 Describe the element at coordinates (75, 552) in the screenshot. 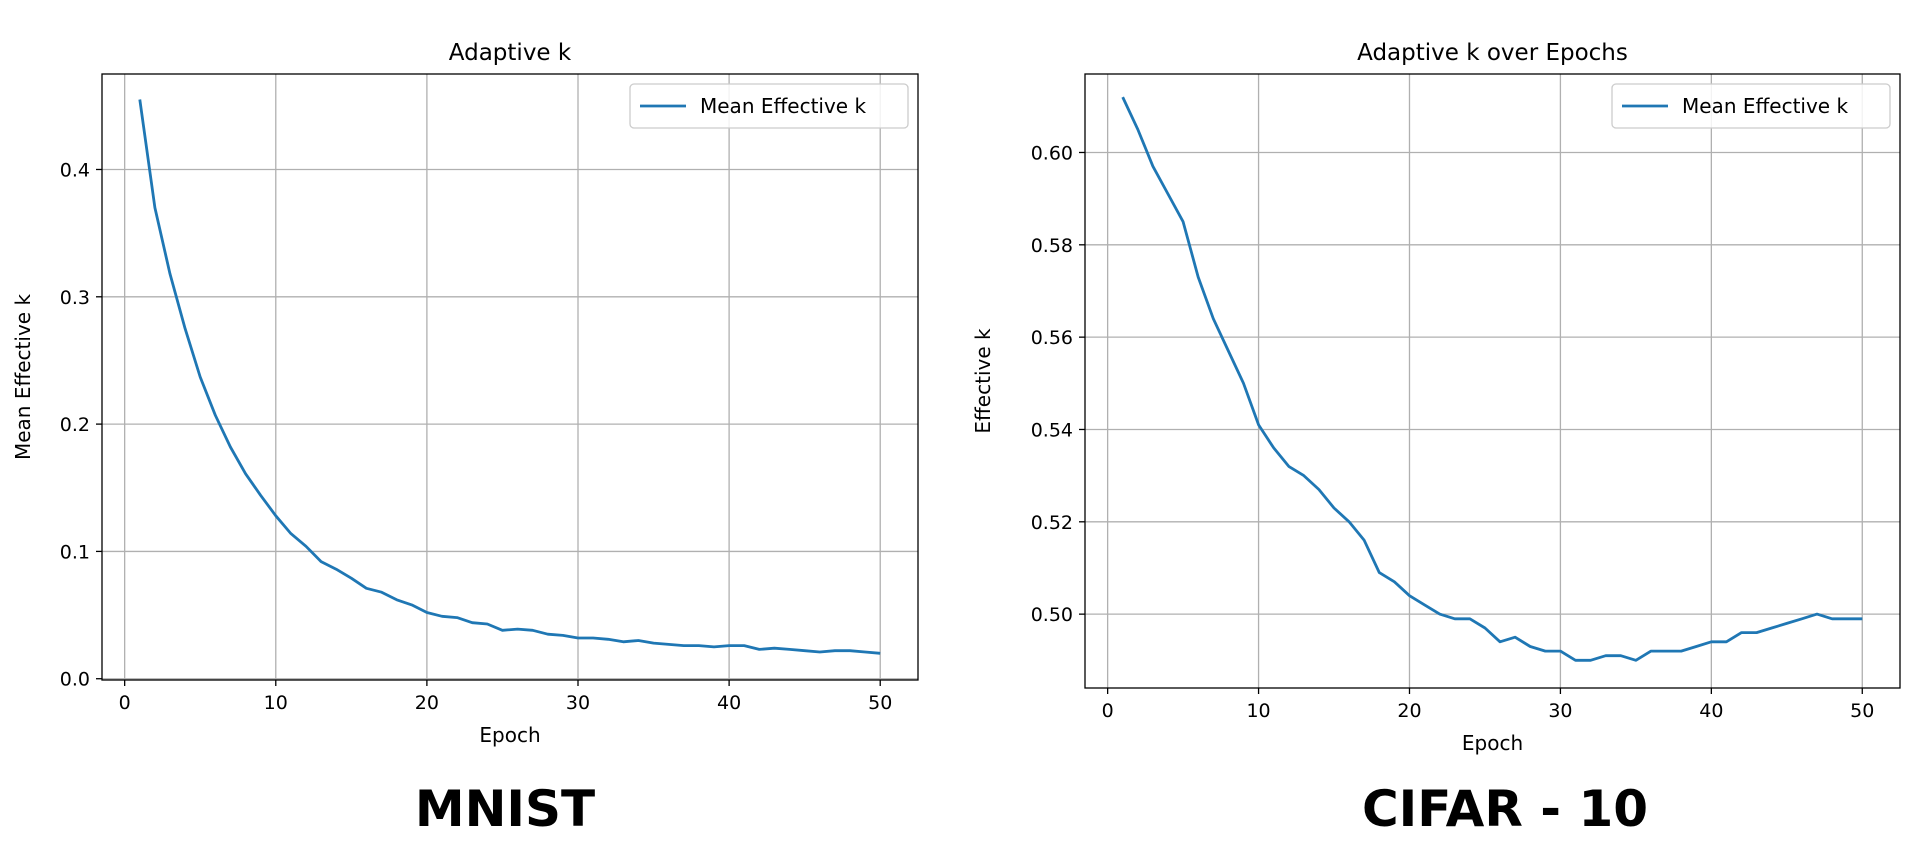

I see `y-tick-label: 0.1` at that location.